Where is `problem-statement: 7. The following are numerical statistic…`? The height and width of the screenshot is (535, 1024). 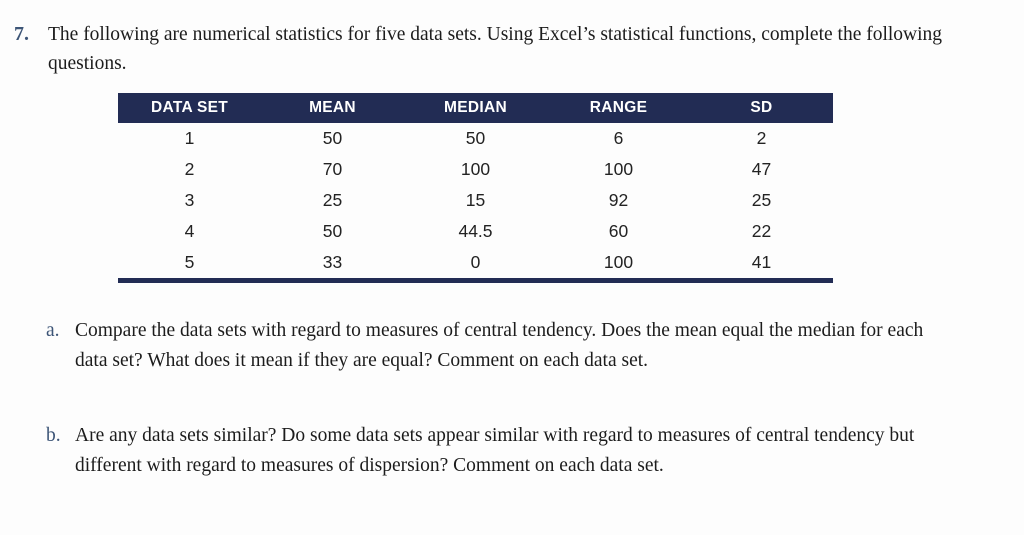 problem-statement: 7. The following are numerical statistic… is located at coordinates (494, 49).